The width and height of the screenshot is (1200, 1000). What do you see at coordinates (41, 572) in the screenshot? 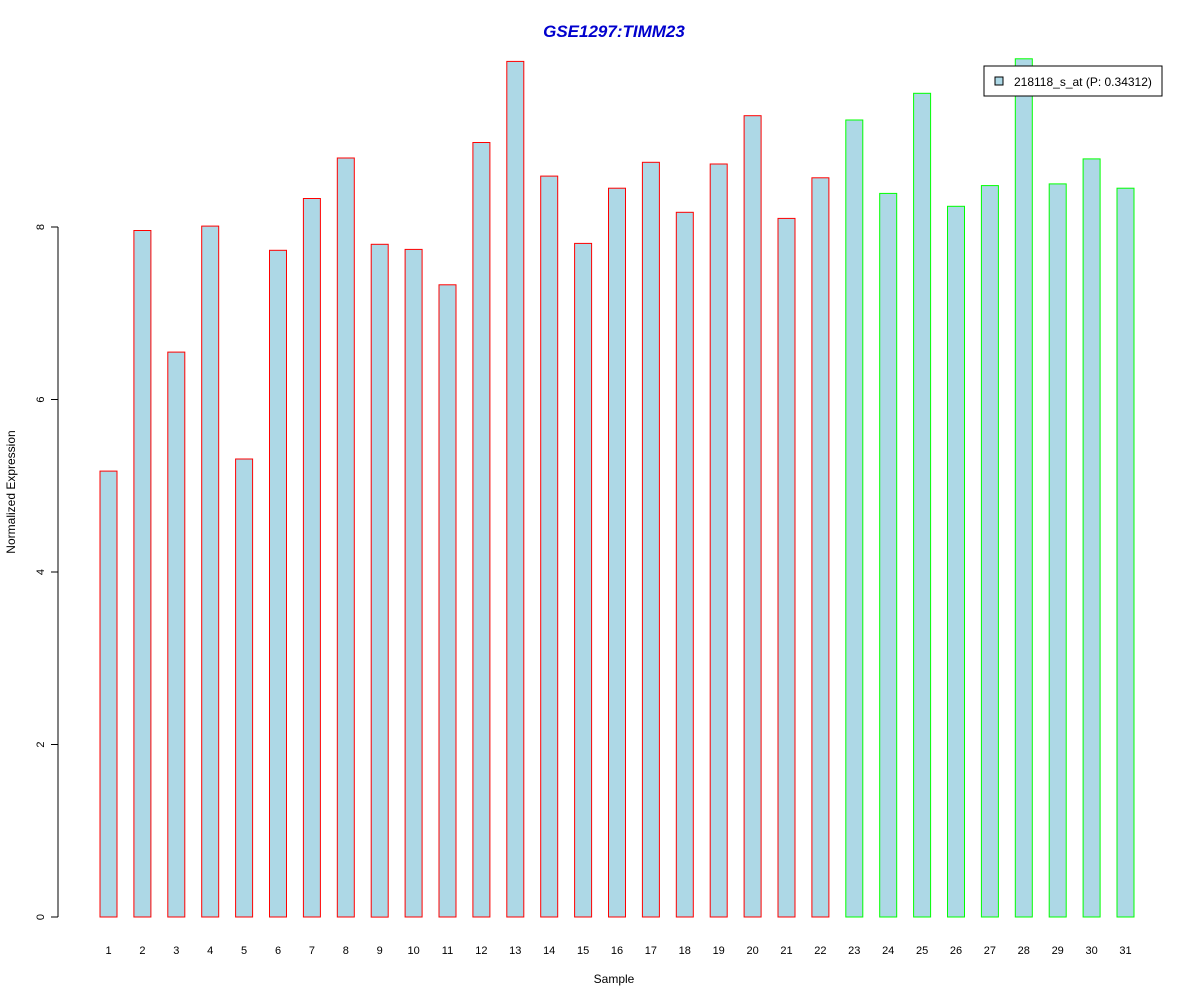
I see `y-tick-label: 4` at bounding box center [41, 572].